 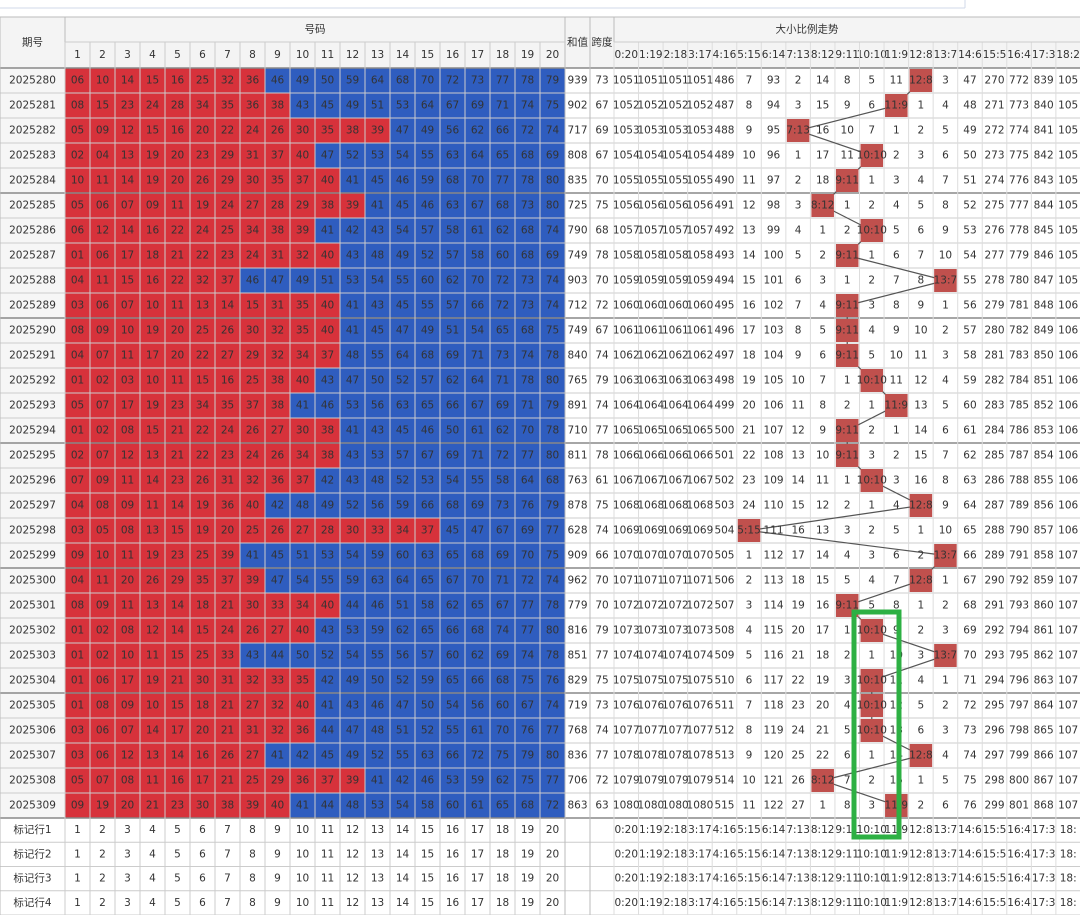 I want to click on trend-omission: 297, so click(x=995, y=756).